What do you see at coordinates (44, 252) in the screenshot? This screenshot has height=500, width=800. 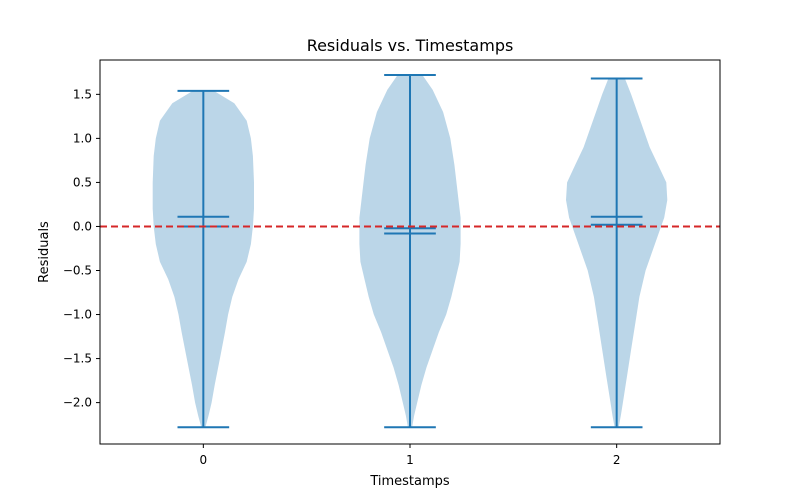 I see `y-axis-label: Residuals` at bounding box center [44, 252].